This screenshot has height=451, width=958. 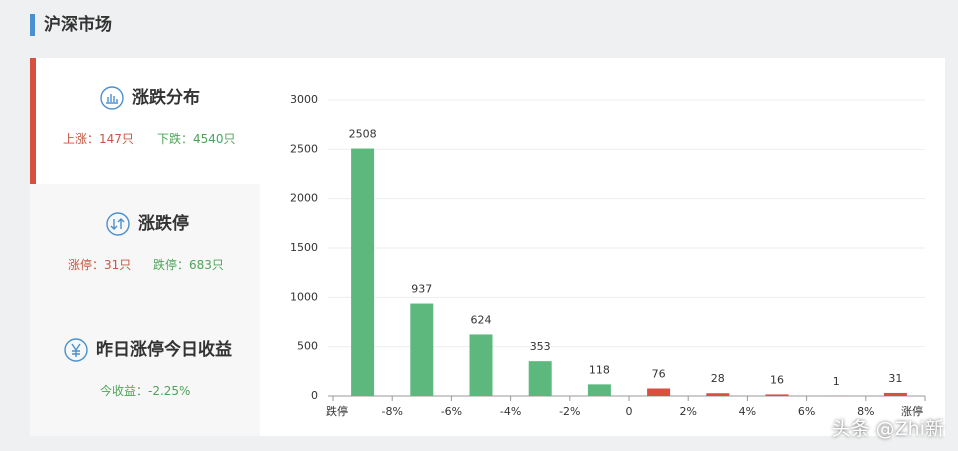 I want to click on y-tick-label: 0, so click(x=314, y=395).